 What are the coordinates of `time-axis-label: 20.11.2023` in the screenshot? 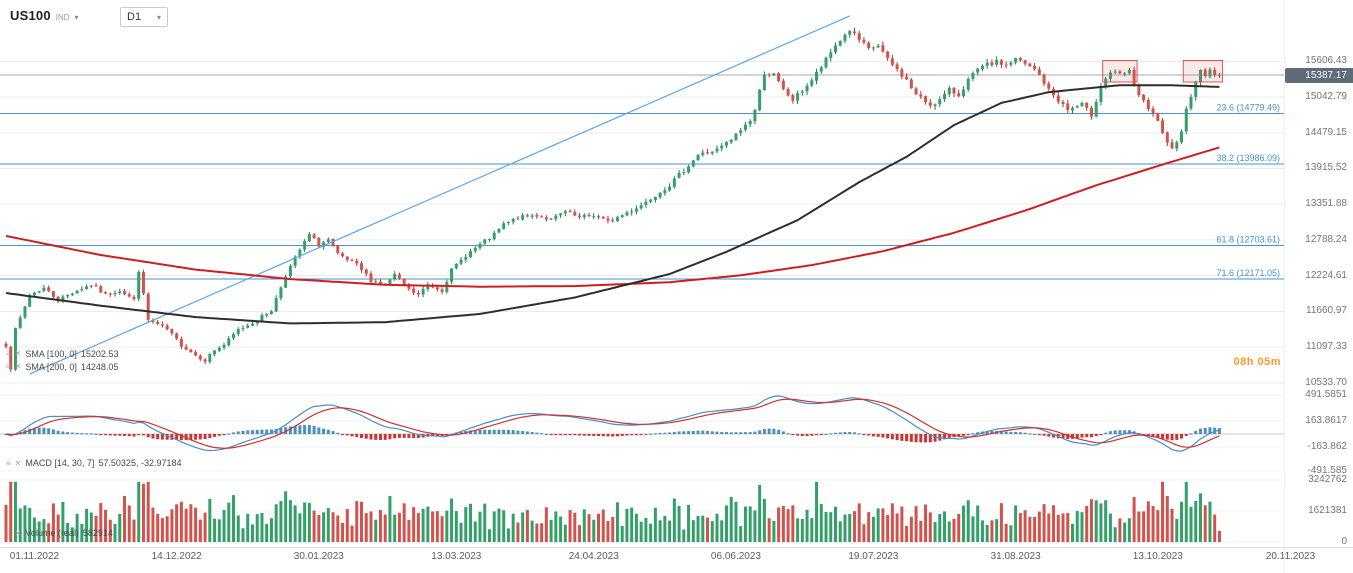 It's located at (1290, 556).